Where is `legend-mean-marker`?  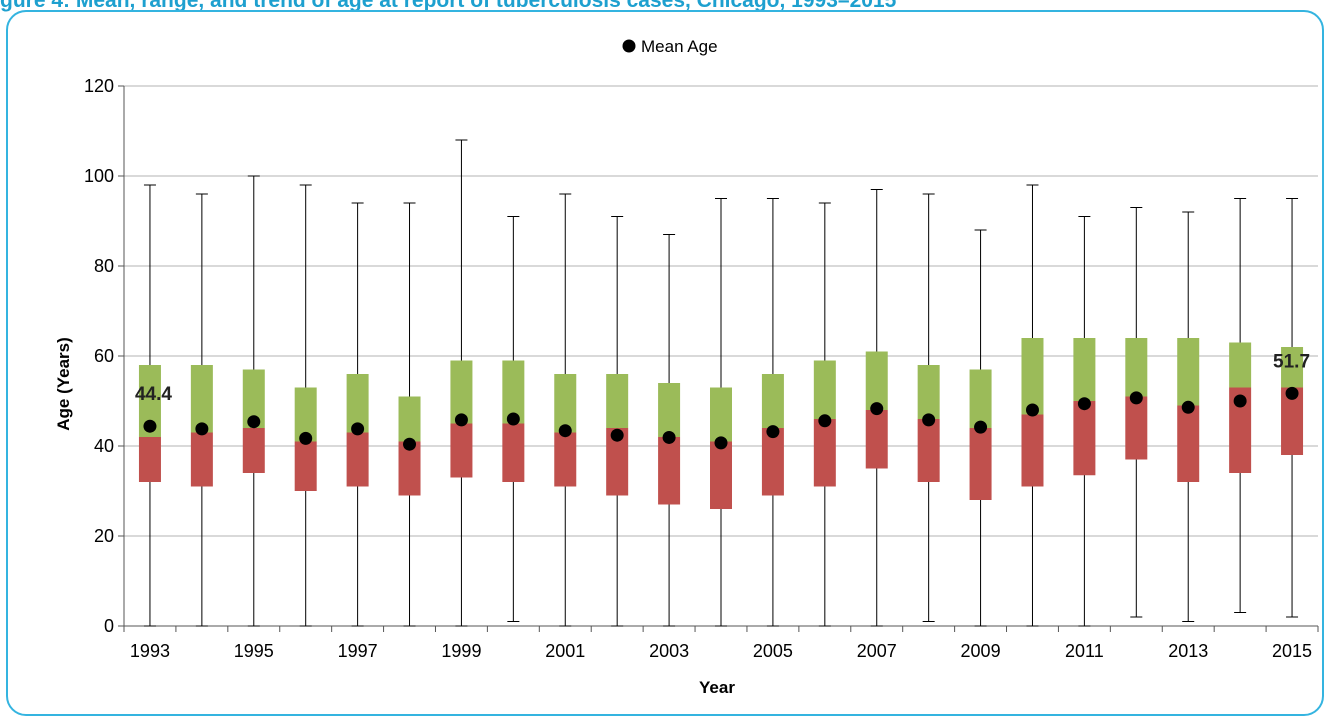
legend-mean-marker is located at coordinates (629, 46).